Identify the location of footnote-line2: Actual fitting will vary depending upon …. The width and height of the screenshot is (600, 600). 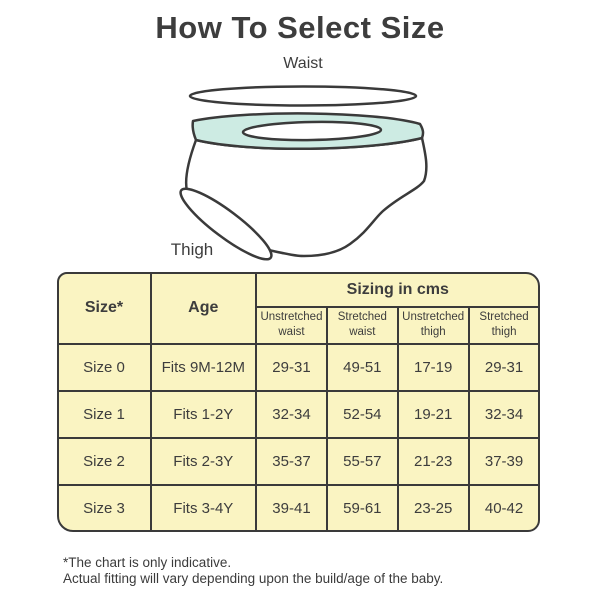
(253, 579).